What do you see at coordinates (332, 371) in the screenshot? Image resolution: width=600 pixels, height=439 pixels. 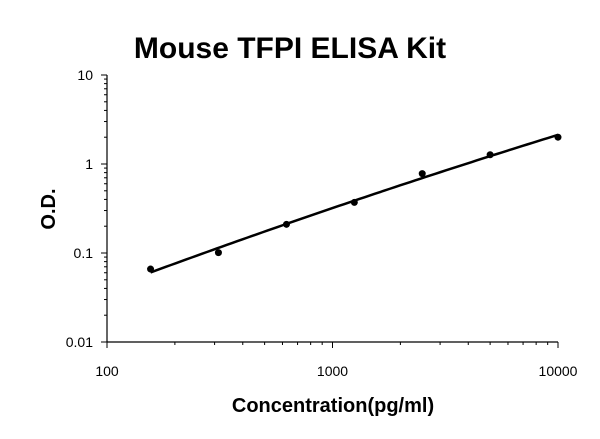 I see `x-tick-label: 1000` at bounding box center [332, 371].